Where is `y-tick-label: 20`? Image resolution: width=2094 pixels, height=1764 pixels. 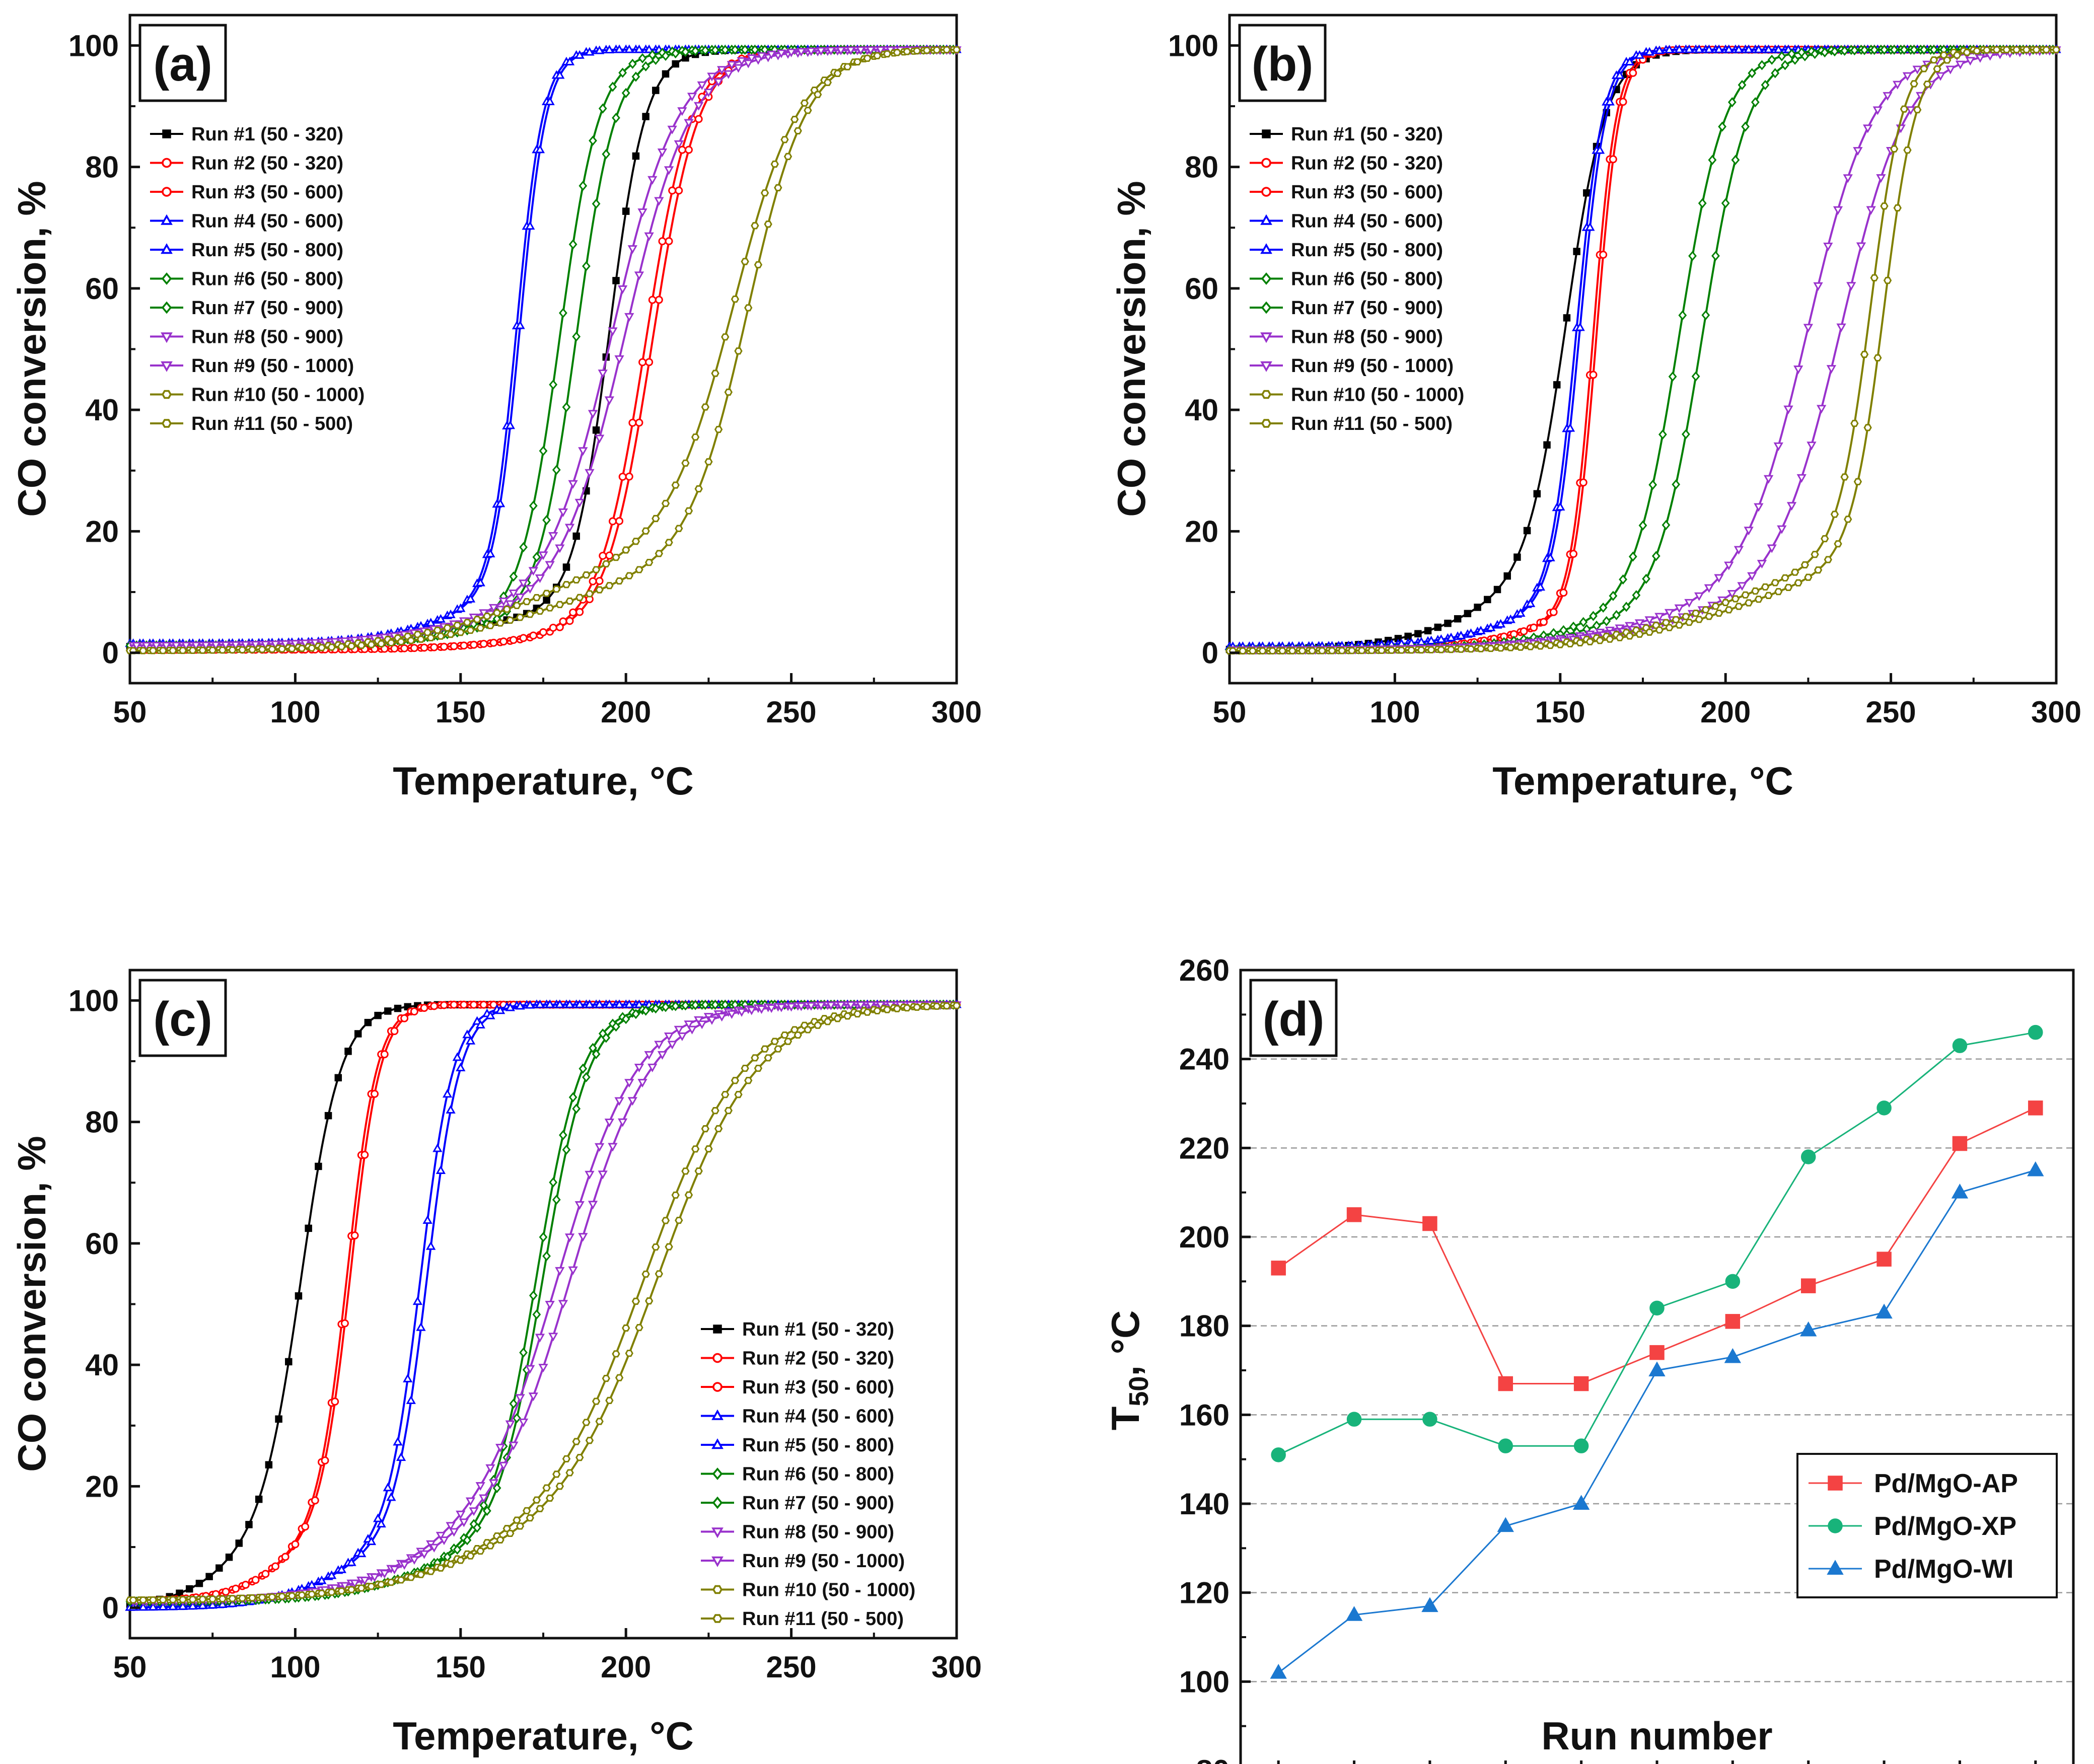
y-tick-label: 20 is located at coordinates (102, 531).